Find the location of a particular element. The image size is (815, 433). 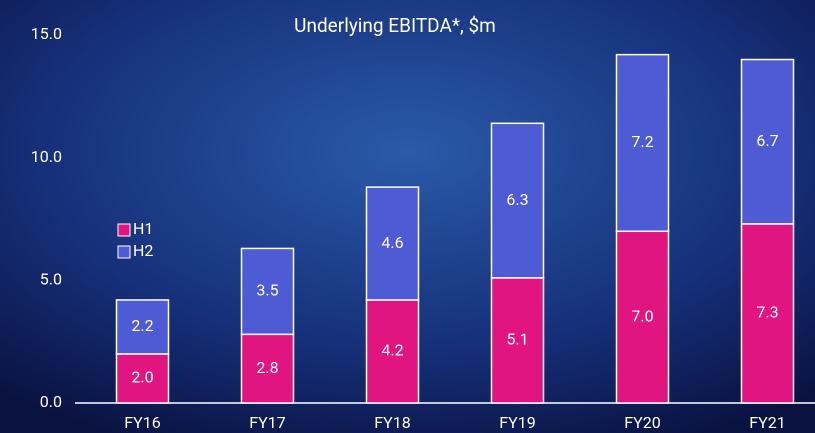

data-label: 5.1 is located at coordinates (517, 339).